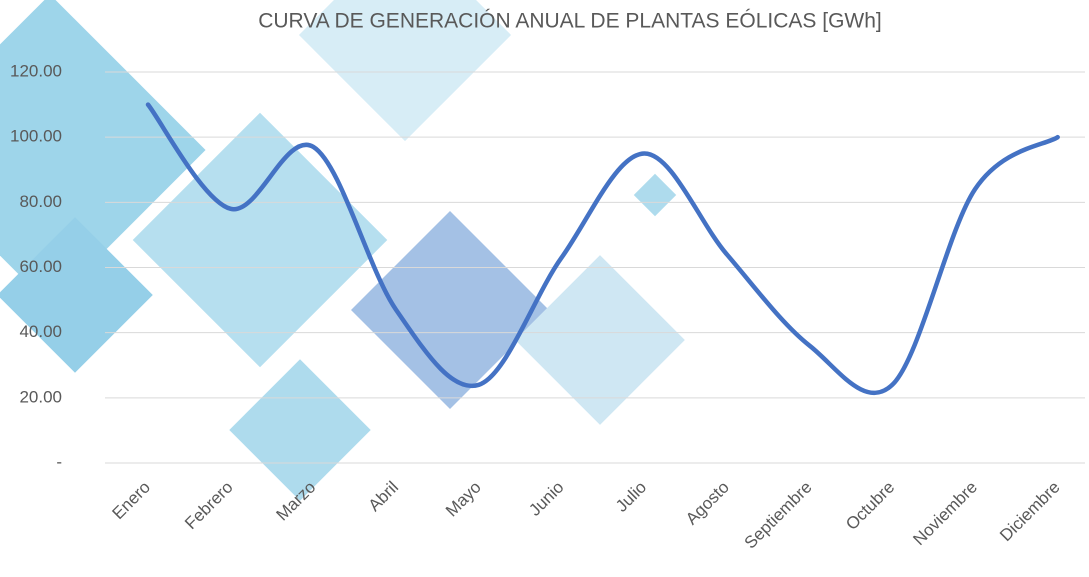 The image size is (1089, 577). Describe the element at coordinates (36, 136) in the screenshot. I see `y-tick-label: 100.00` at that location.